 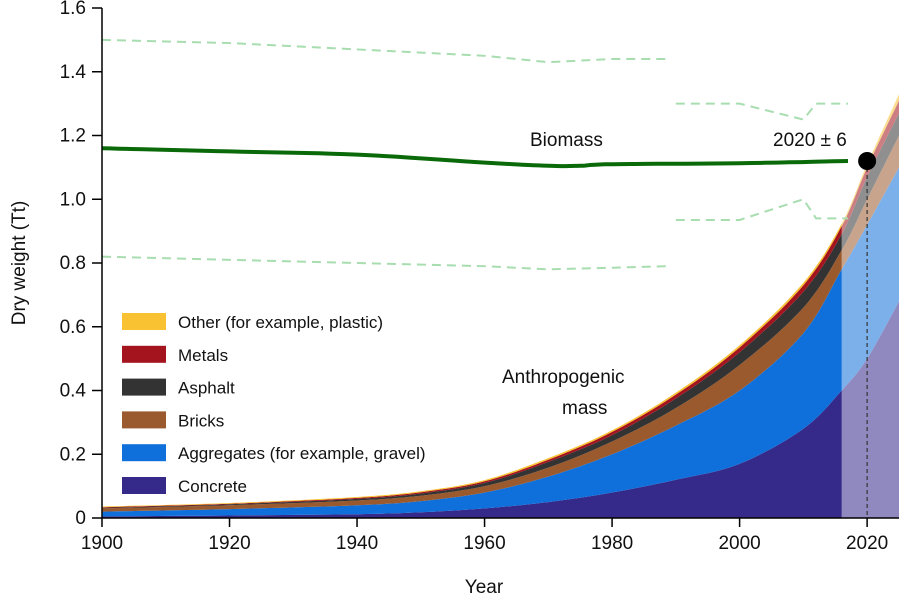 I want to click on y-tick-label: 0.2, so click(x=73, y=454).